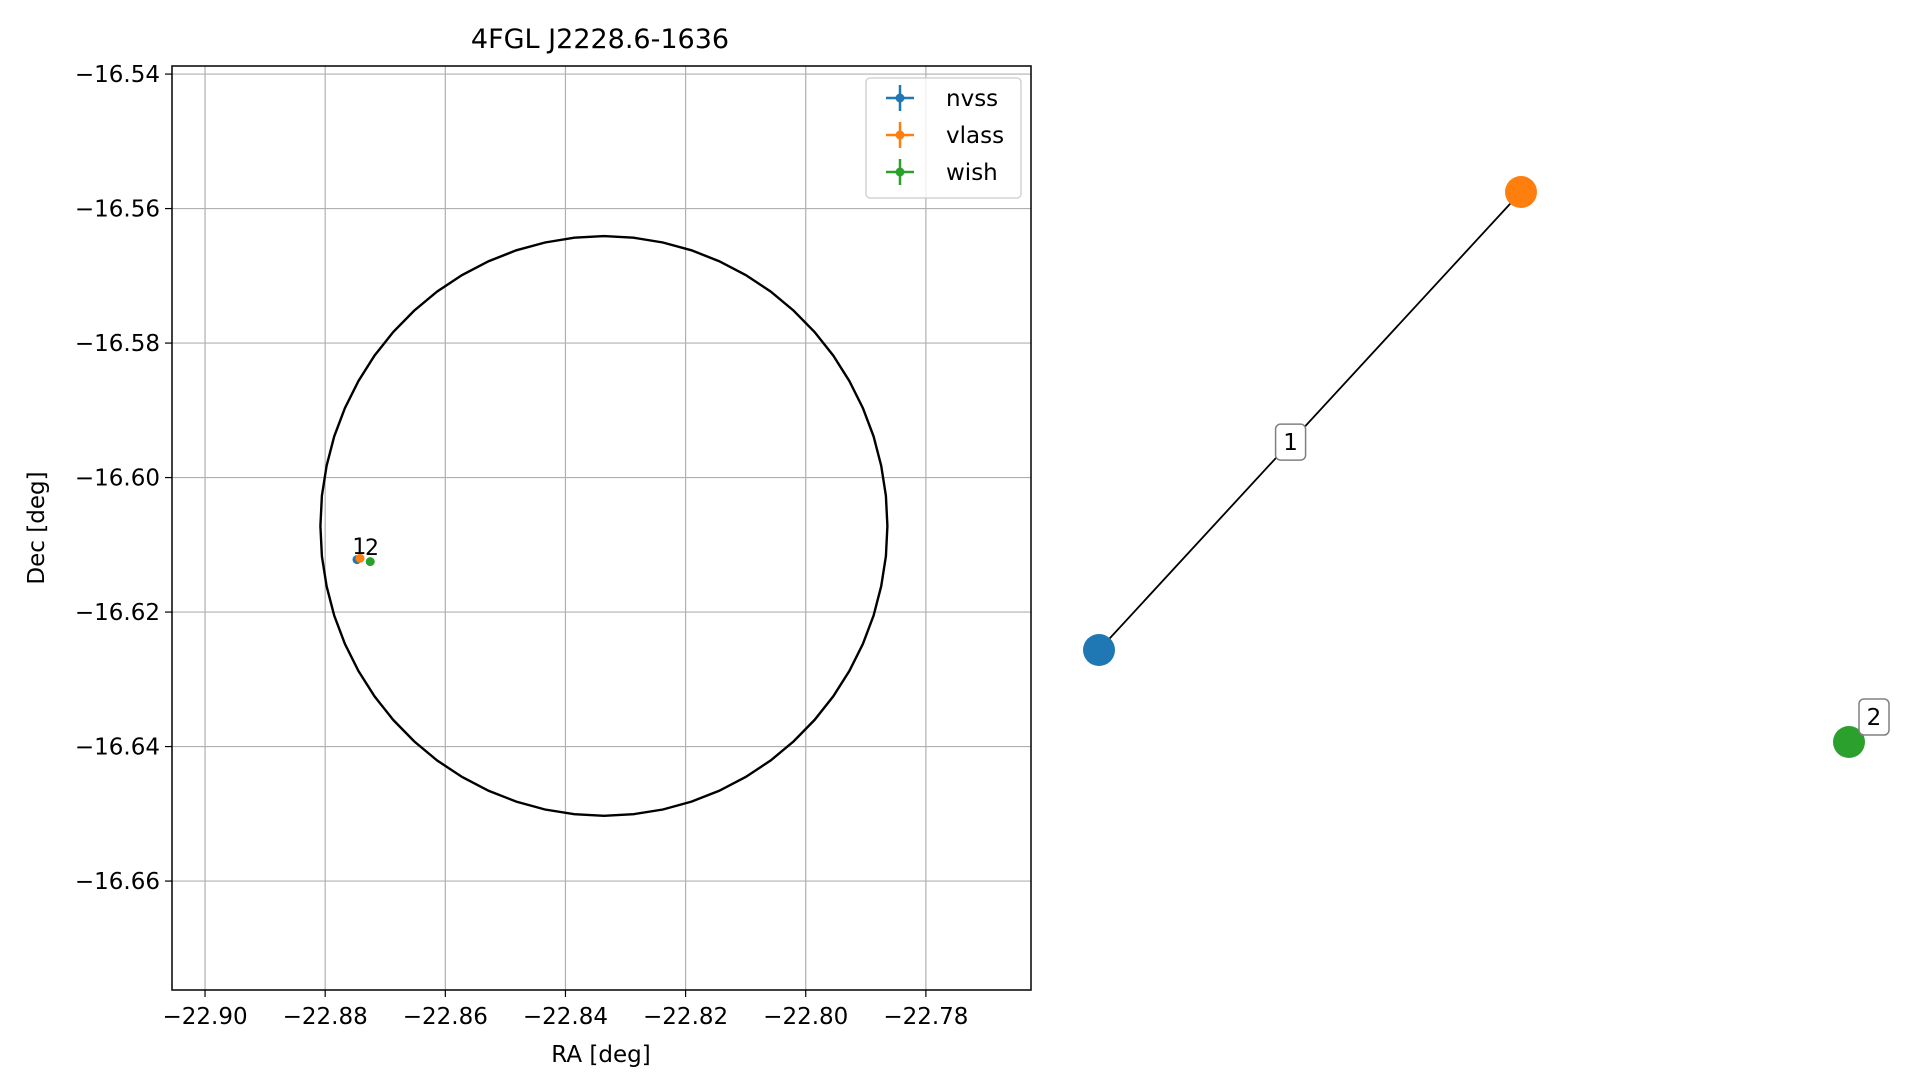  Describe the element at coordinates (600, 1055) in the screenshot. I see `x-axis-label: RA [deg]` at that location.